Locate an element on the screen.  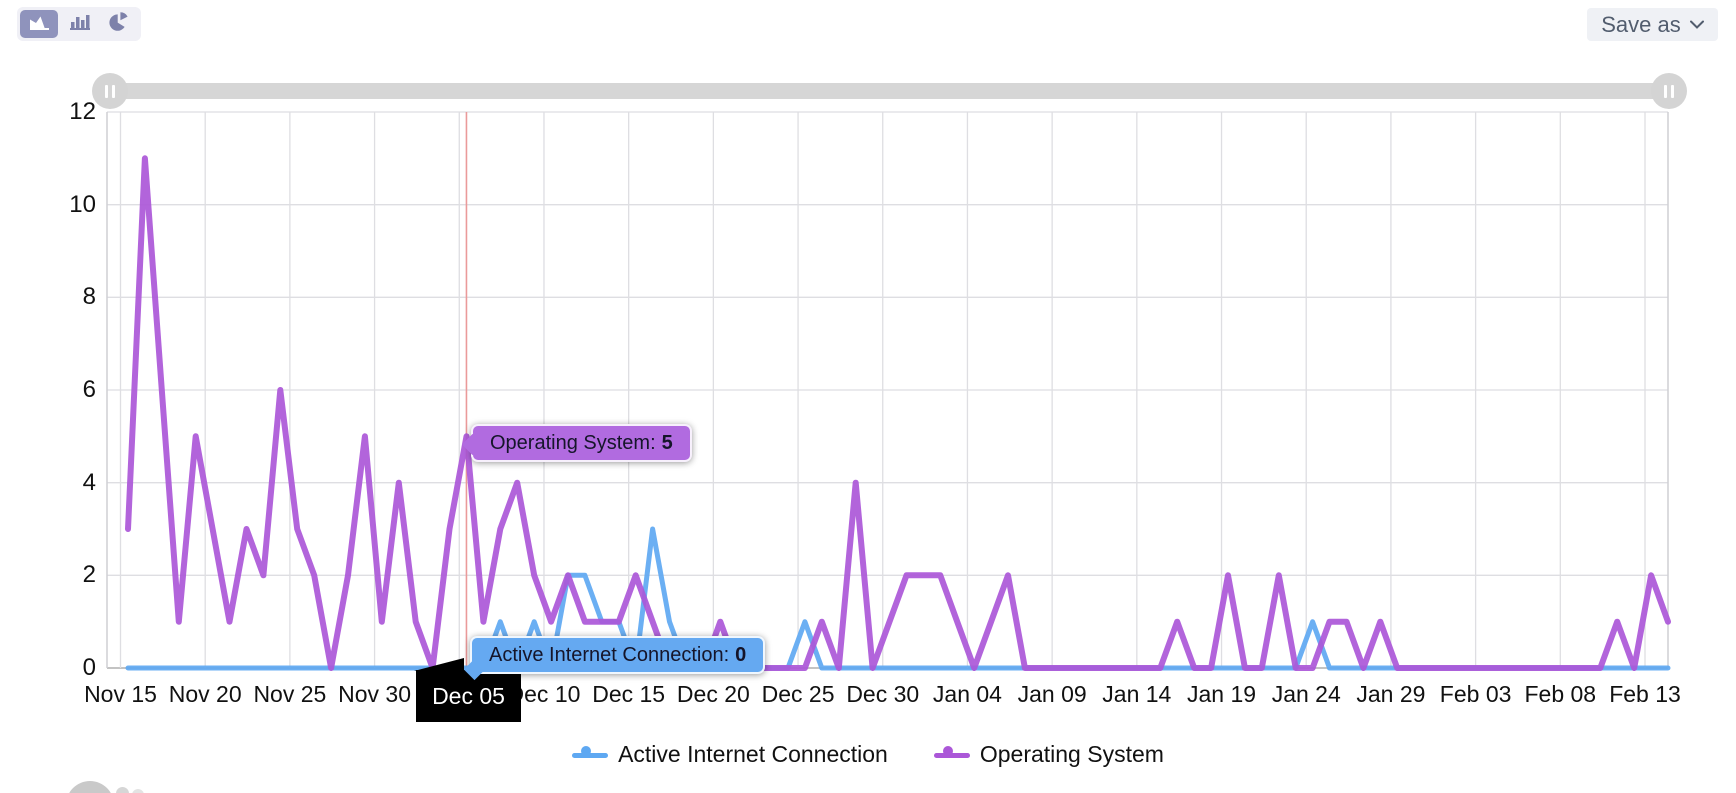
x-axis-label: Nov 15 is located at coordinates (120, 694).